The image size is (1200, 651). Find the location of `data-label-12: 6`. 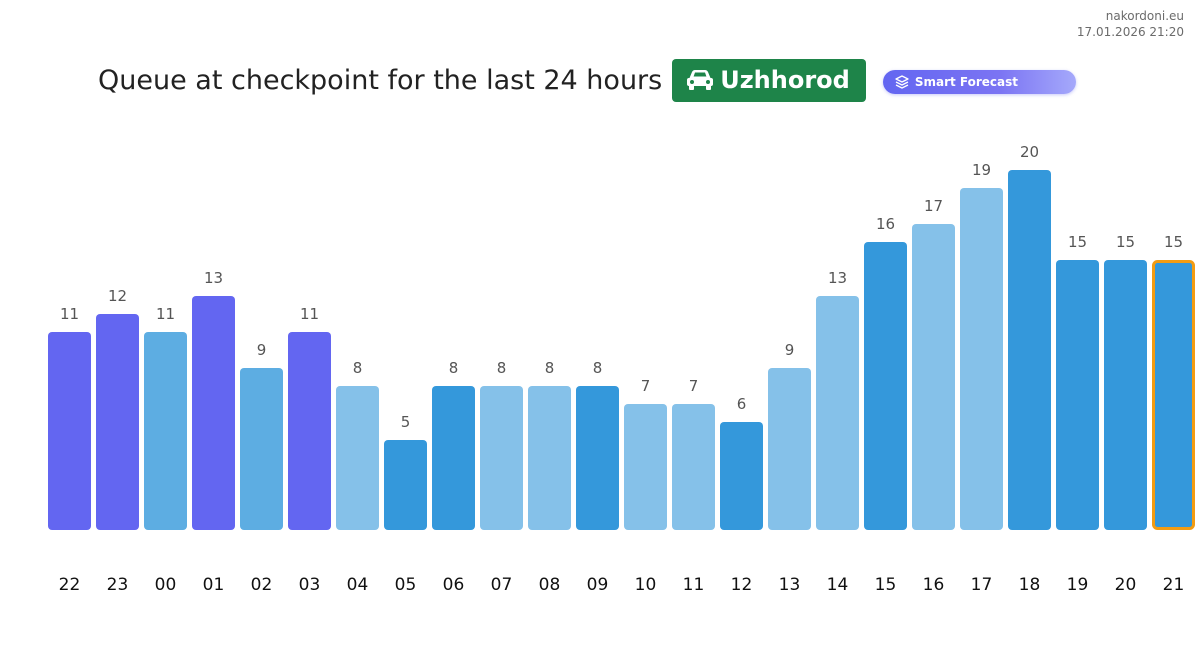

data-label-12: 6 is located at coordinates (742, 404).